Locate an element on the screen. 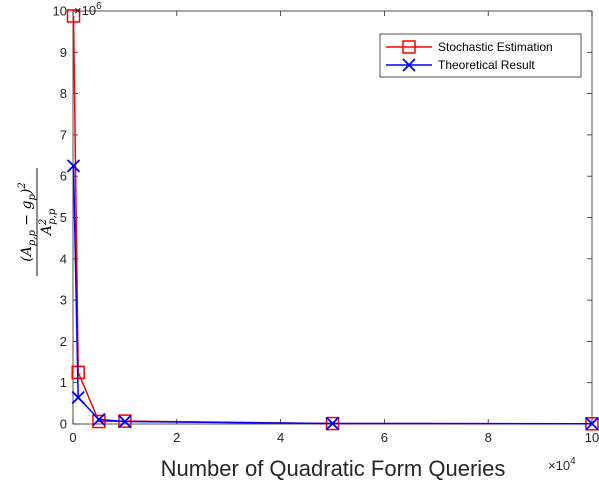 This screenshot has width=599, height=480. y-tick-label: 9 is located at coordinates (63, 52).